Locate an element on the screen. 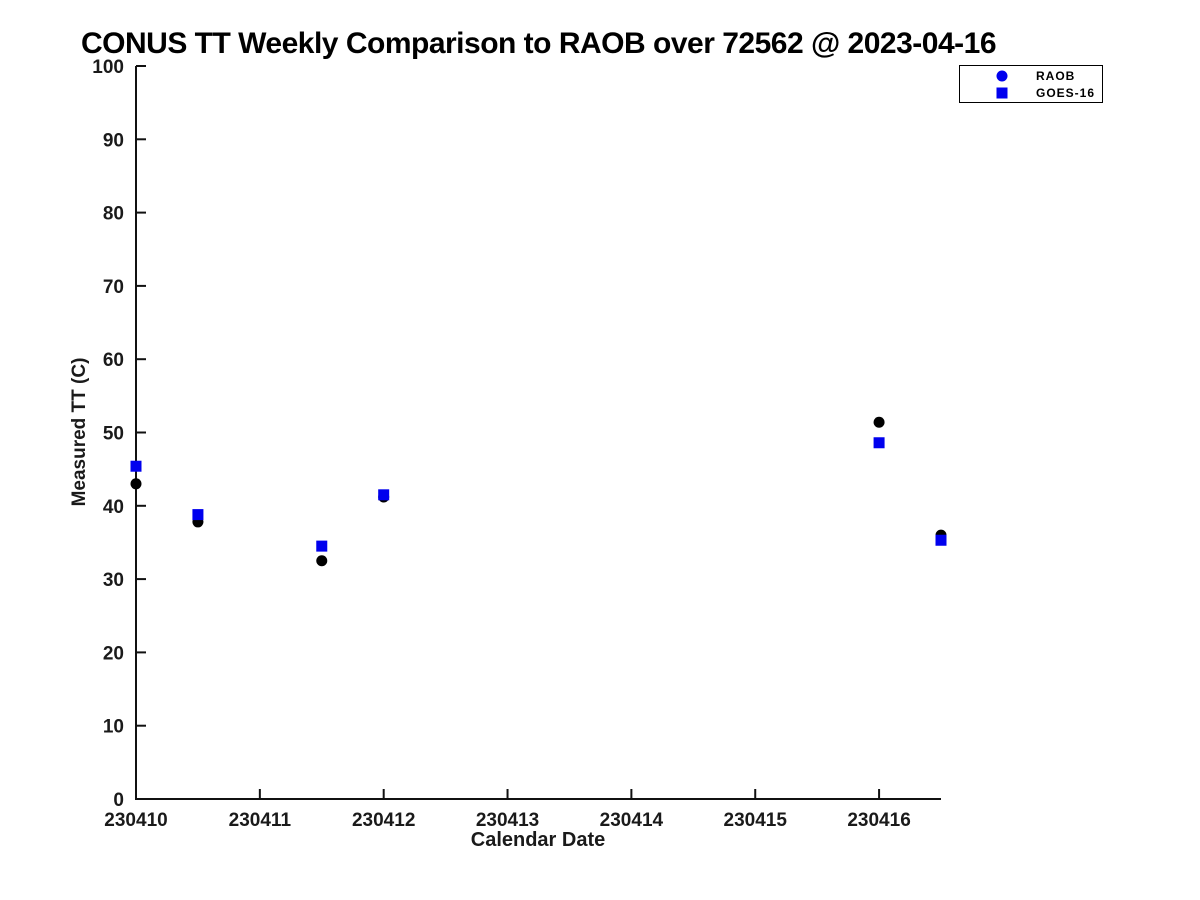 The height and width of the screenshot is (900, 1200). x-tick-label: 230415 is located at coordinates (756, 820).